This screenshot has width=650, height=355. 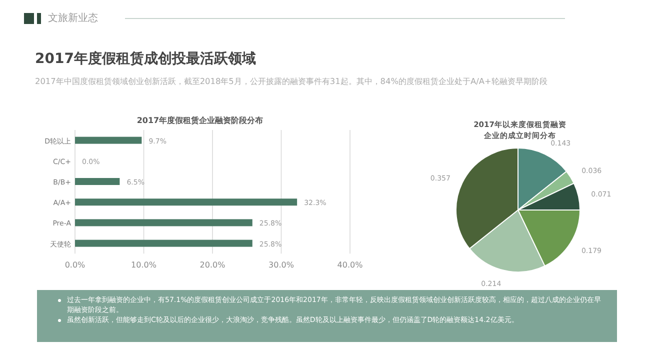 I want to click on x-tick-label: 40.0%, so click(x=350, y=265).